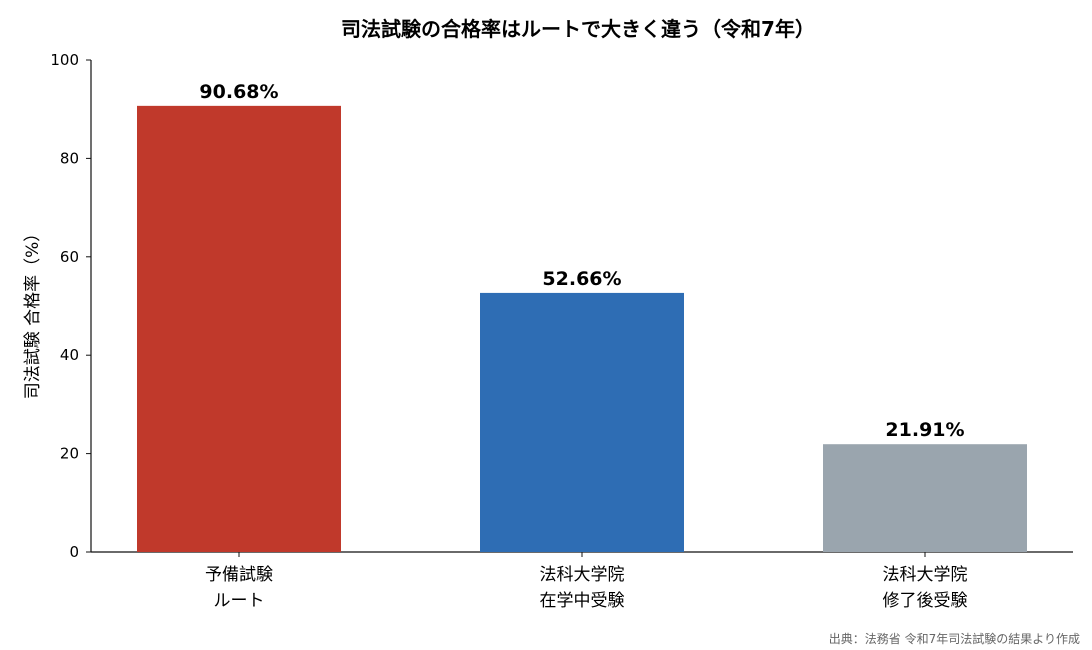  What do you see at coordinates (924, 430) in the screenshot?
I see `data-label: 21.91%` at bounding box center [924, 430].